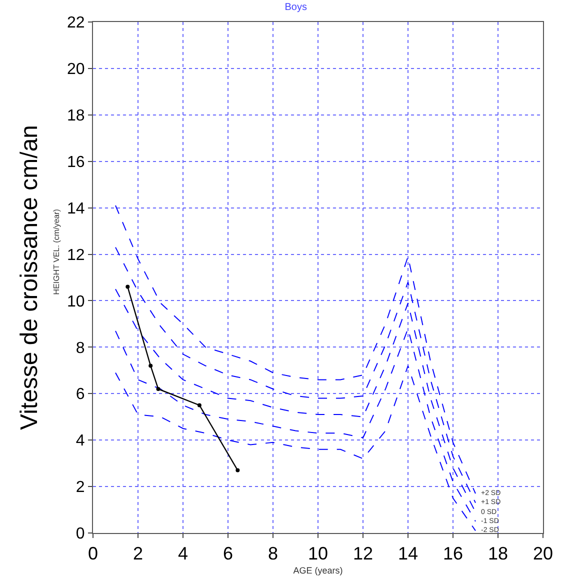 This screenshot has height=586, width=569. I want to click on text: HEIGHT VEL. (cm/year), so click(56, 251).